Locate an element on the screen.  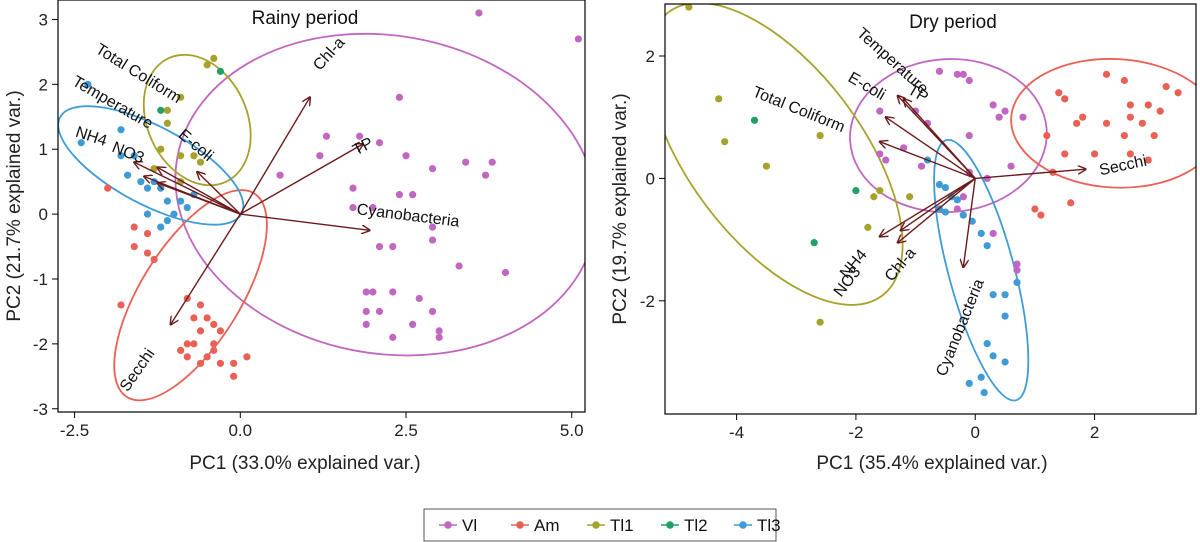
ellipse-vl is located at coordinates (948, 136).